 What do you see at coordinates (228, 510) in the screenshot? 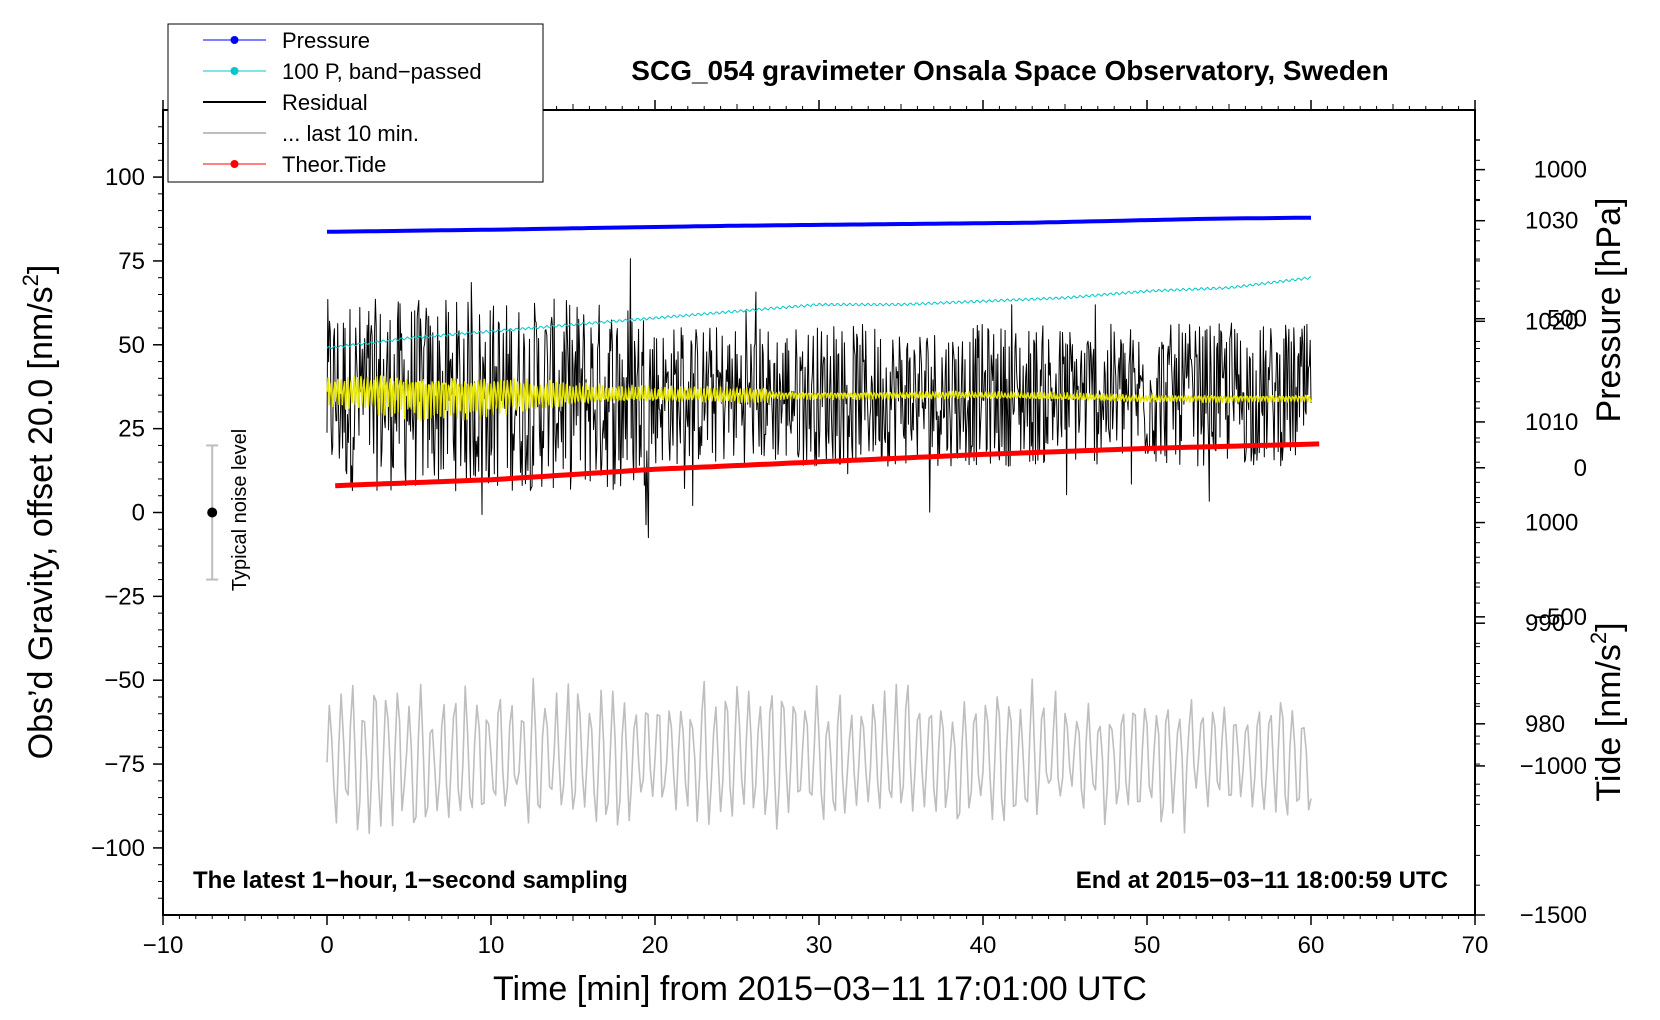
I see `noise-level-indicator: Typical noise level` at bounding box center [228, 510].